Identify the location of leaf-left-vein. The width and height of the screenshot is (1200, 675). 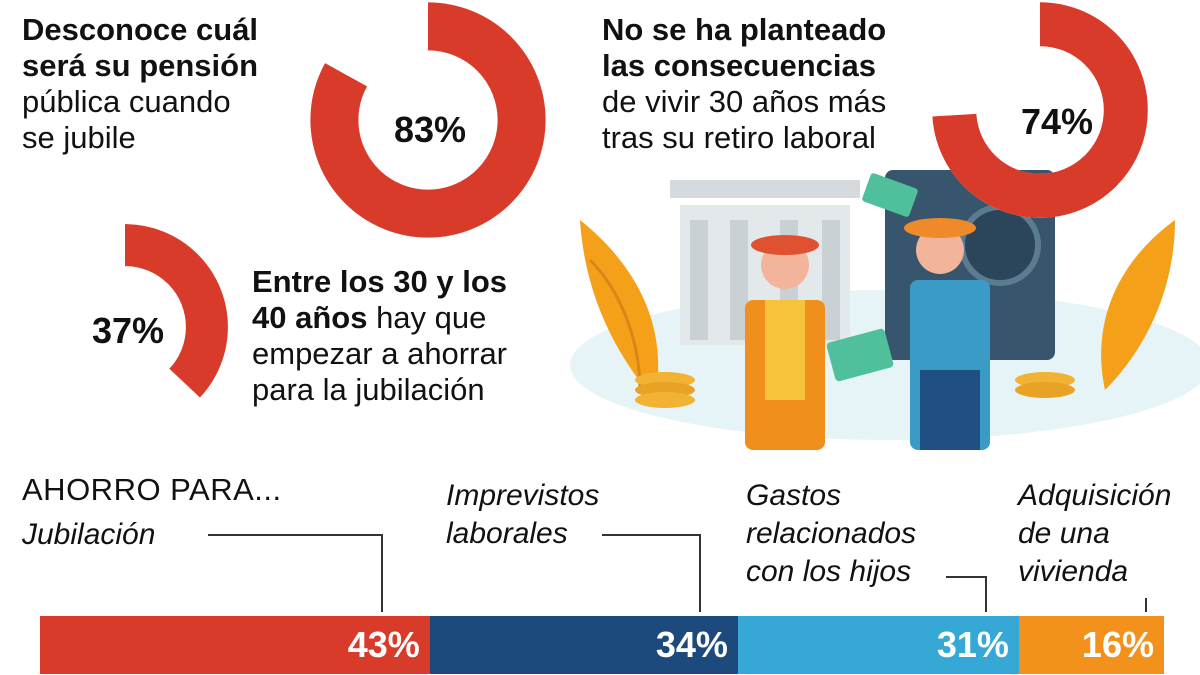
(615, 324).